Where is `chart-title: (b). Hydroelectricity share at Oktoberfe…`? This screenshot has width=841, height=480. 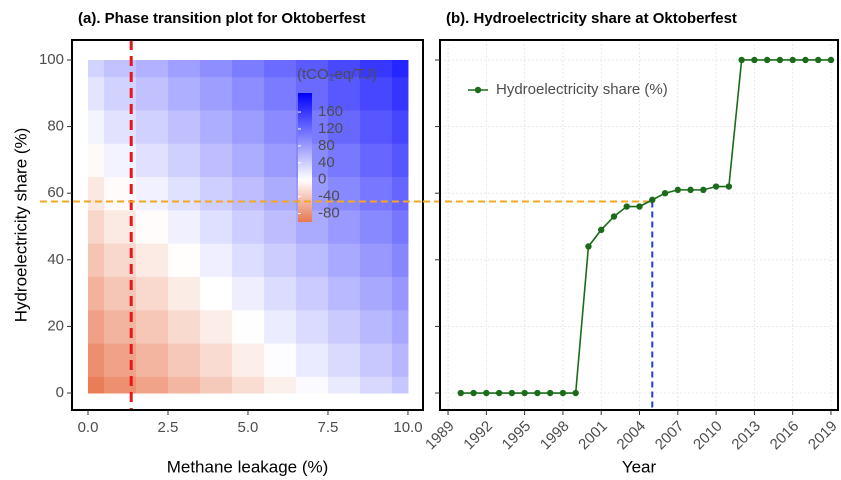
chart-title: (b). Hydroelectricity share at Oktoberfe… is located at coordinates (591, 18).